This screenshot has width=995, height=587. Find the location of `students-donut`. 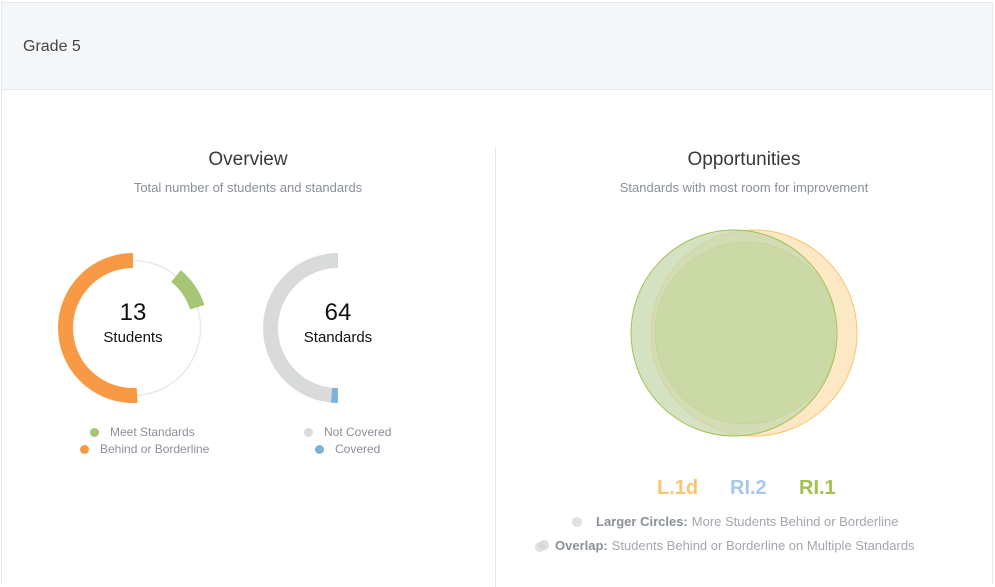

students-donut is located at coordinates (133, 328).